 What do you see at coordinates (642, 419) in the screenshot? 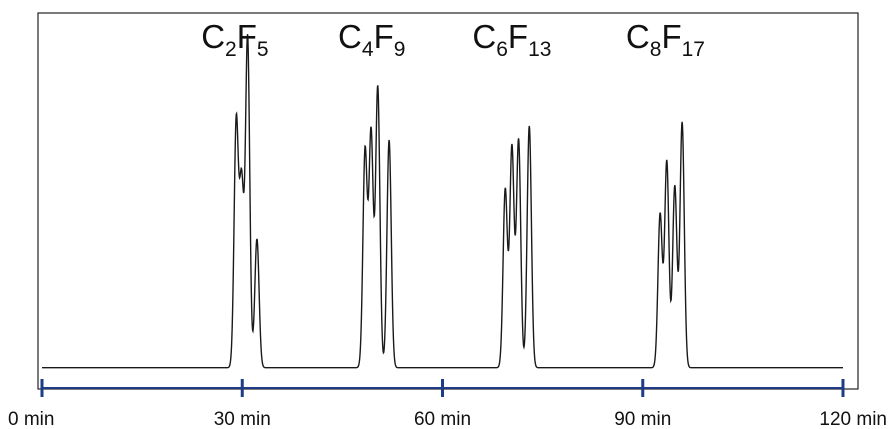
I see `x-tick-label: 90 min` at bounding box center [642, 419].